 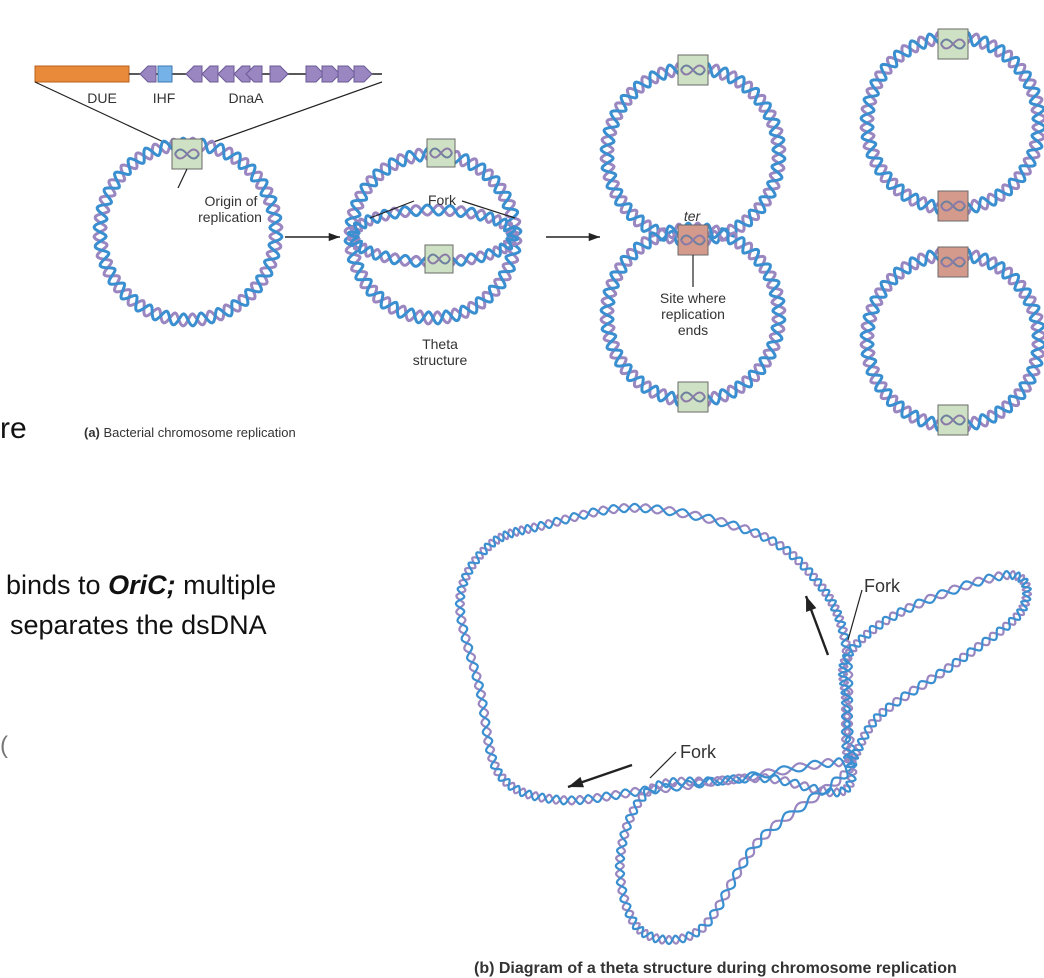 What do you see at coordinates (293, 113) in the screenshot?
I see `zoom-line-right` at bounding box center [293, 113].